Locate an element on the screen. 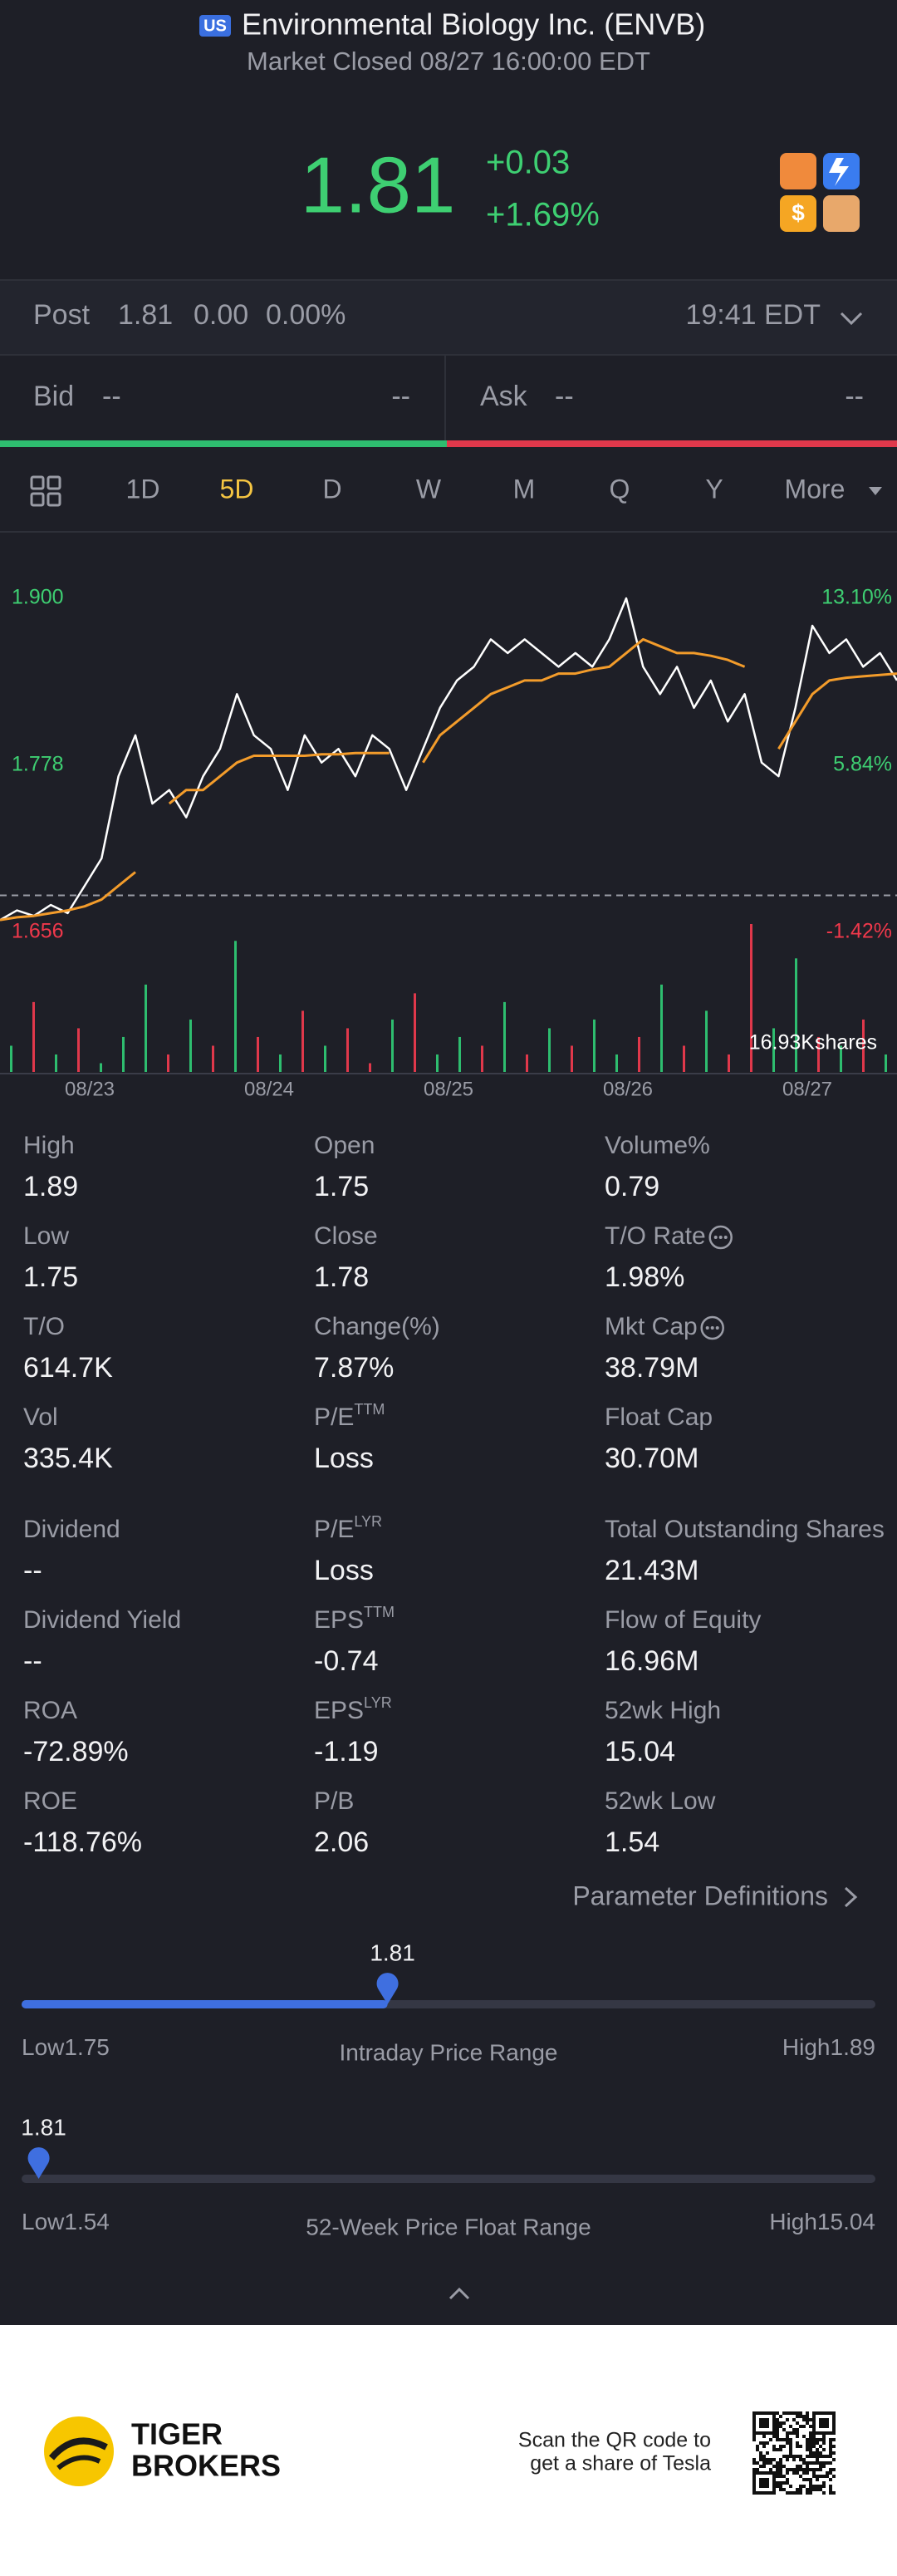  grid-icon is located at coordinates (46, 491).